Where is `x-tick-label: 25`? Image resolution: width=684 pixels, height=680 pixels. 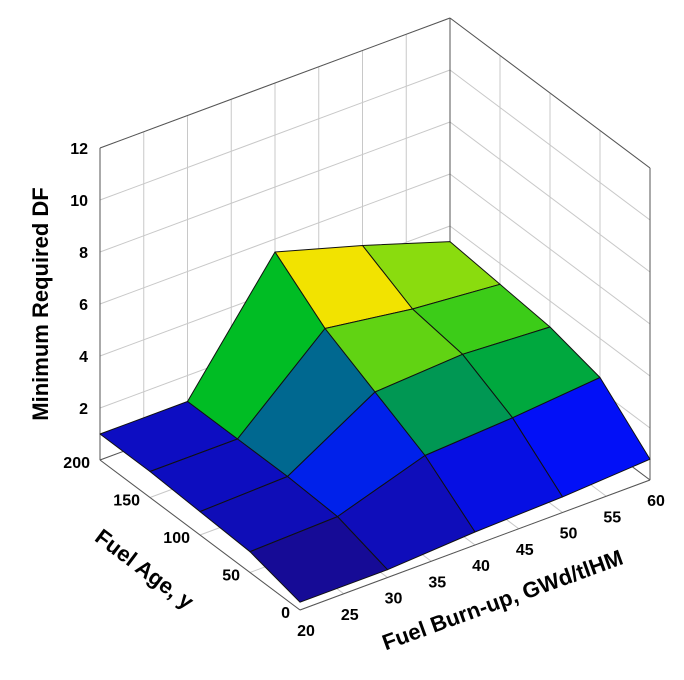
x-tick-label: 25 is located at coordinates (350, 615).